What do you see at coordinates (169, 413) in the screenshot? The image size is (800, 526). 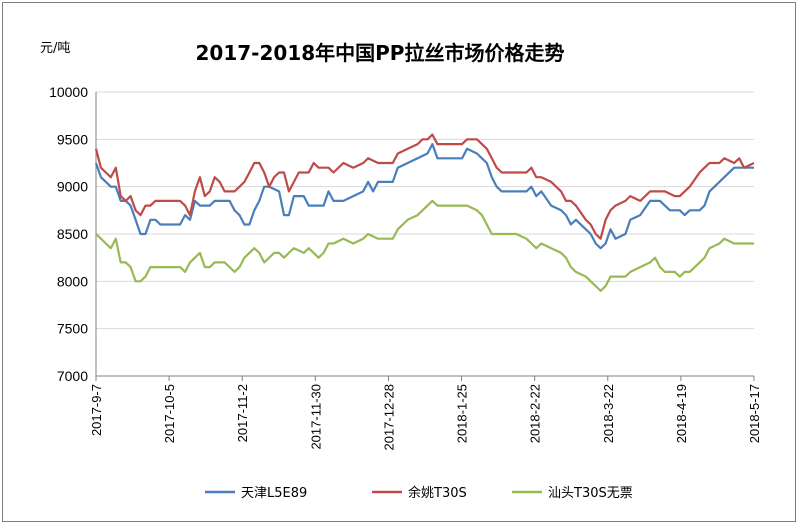 I see `x-tick-label: 2017-10-5` at bounding box center [169, 413].